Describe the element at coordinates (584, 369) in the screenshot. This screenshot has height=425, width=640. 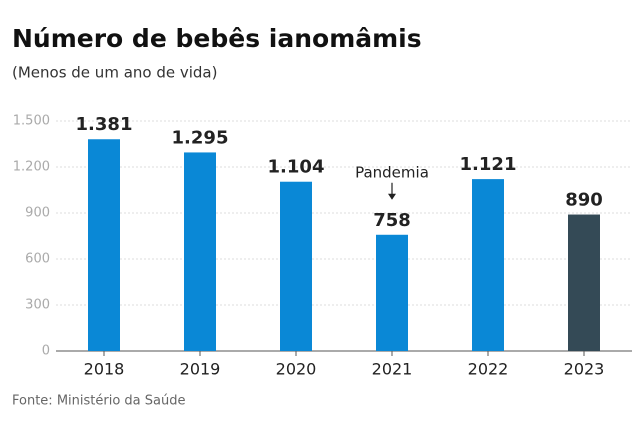
I see `x-tick-label: 2023` at that location.